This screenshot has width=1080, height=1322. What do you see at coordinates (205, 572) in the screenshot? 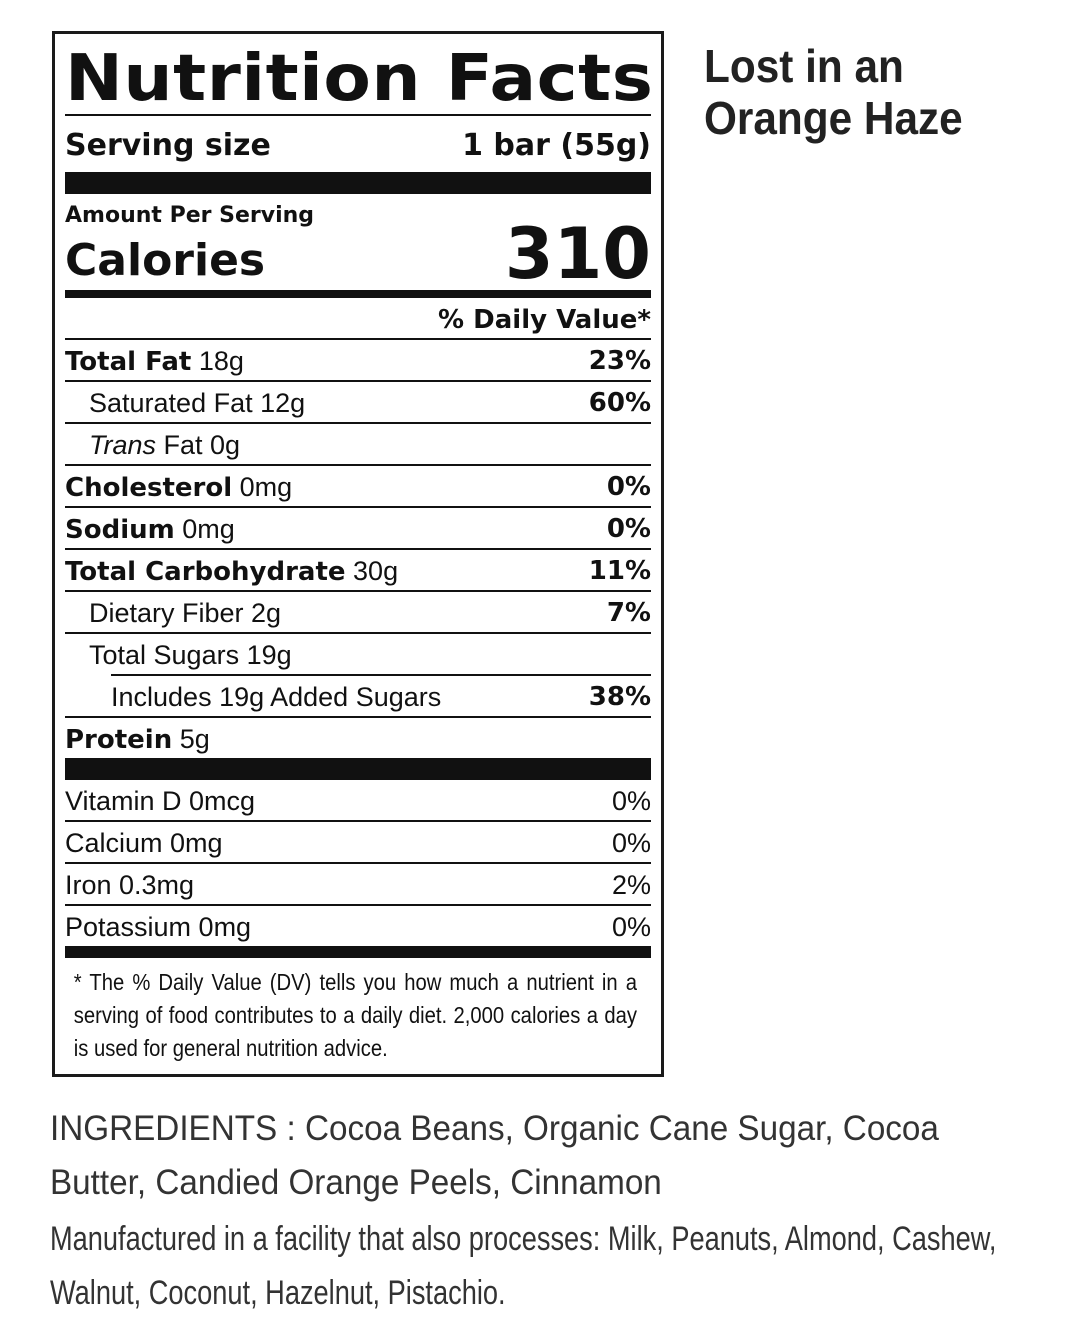
I see `nutrient-name: Total Carbohydrate` at bounding box center [205, 572].